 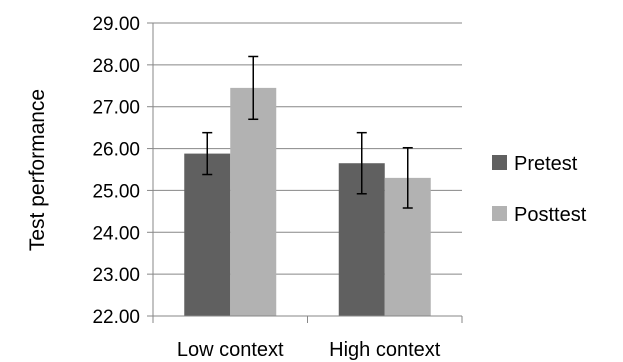 What do you see at coordinates (539, 189) in the screenshot?
I see `legend: Pretest Posttest` at bounding box center [539, 189].